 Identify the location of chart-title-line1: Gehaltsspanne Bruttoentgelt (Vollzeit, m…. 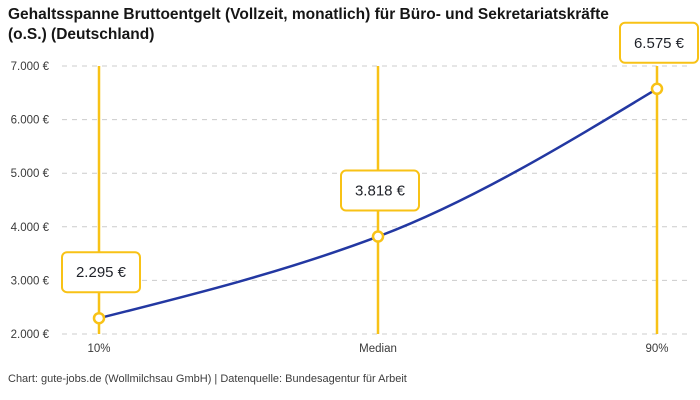
(308, 14).